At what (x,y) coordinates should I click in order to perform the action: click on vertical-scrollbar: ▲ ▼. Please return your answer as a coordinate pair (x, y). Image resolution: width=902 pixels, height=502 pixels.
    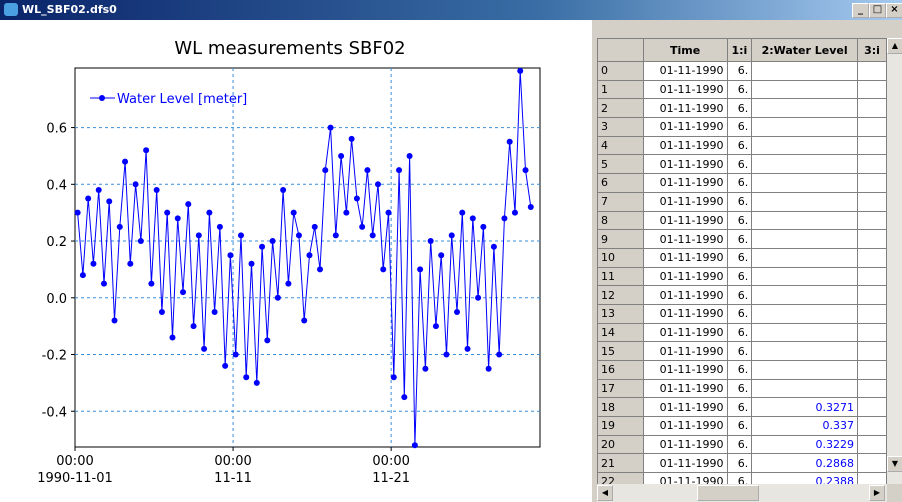
    Looking at the image, I should click on (894, 261).